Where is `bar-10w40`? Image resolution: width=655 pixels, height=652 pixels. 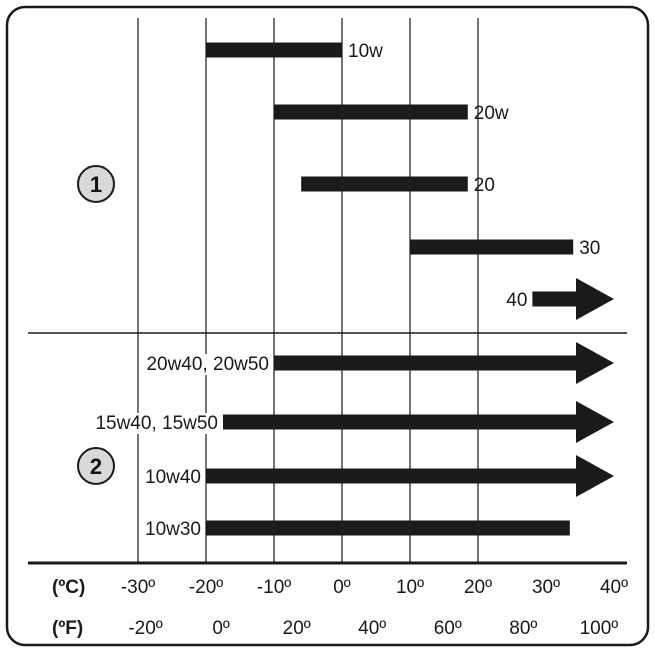 bar-10w40 is located at coordinates (410, 476).